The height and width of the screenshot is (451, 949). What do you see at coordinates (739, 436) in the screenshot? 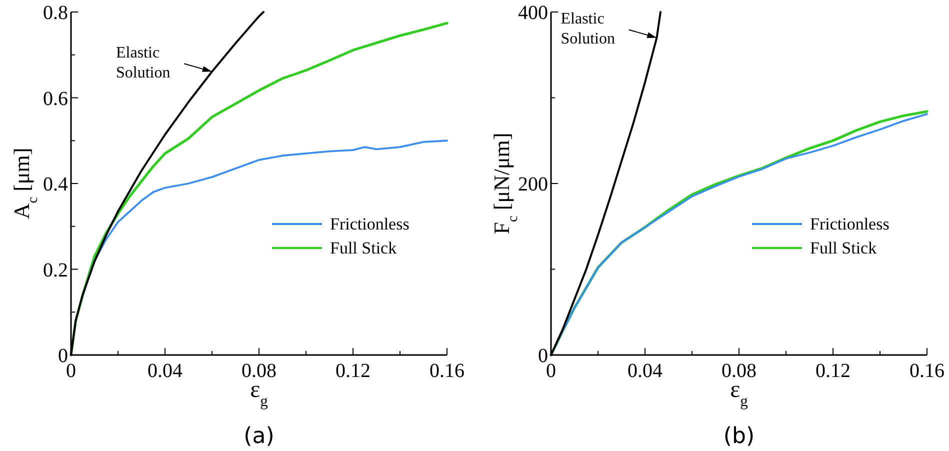
I see `text: (b)` at bounding box center [739, 436].